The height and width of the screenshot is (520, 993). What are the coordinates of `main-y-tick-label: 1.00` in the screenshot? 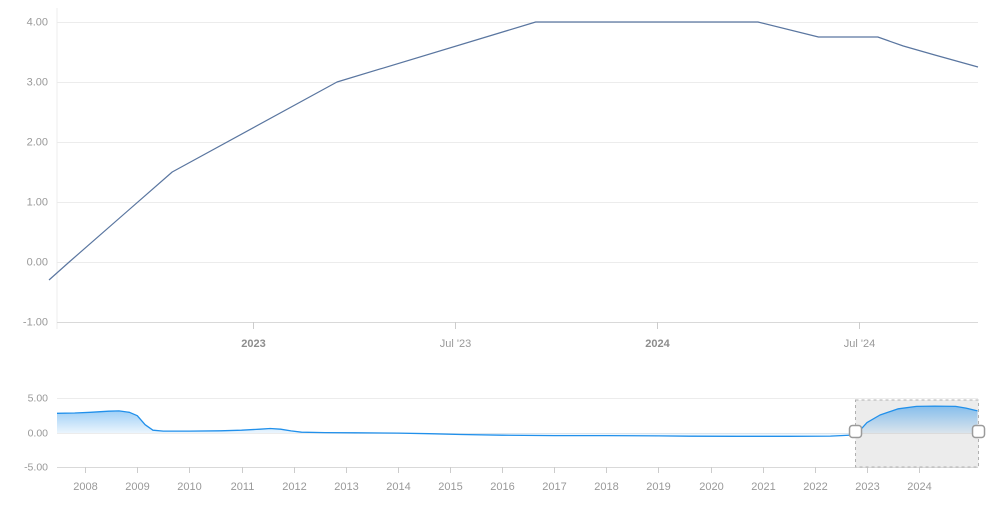 It's located at (37, 202).